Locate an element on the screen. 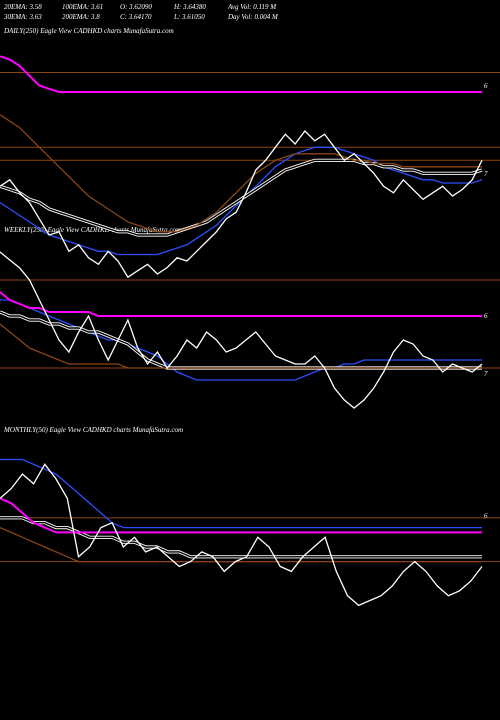  series-line-ema-short is located at coordinates (241, 493).